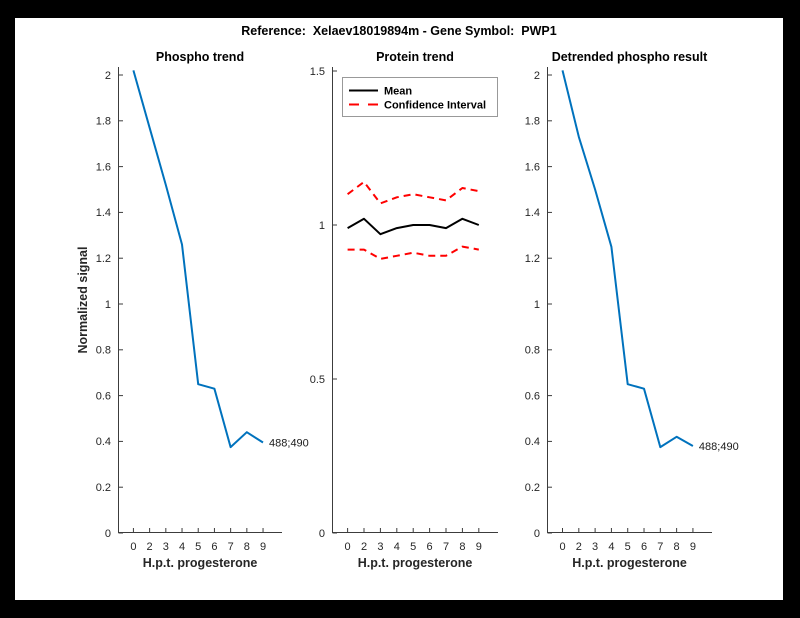  Describe the element at coordinates (200, 57) in the screenshot. I see `subplot-title: Phospho trend` at that location.